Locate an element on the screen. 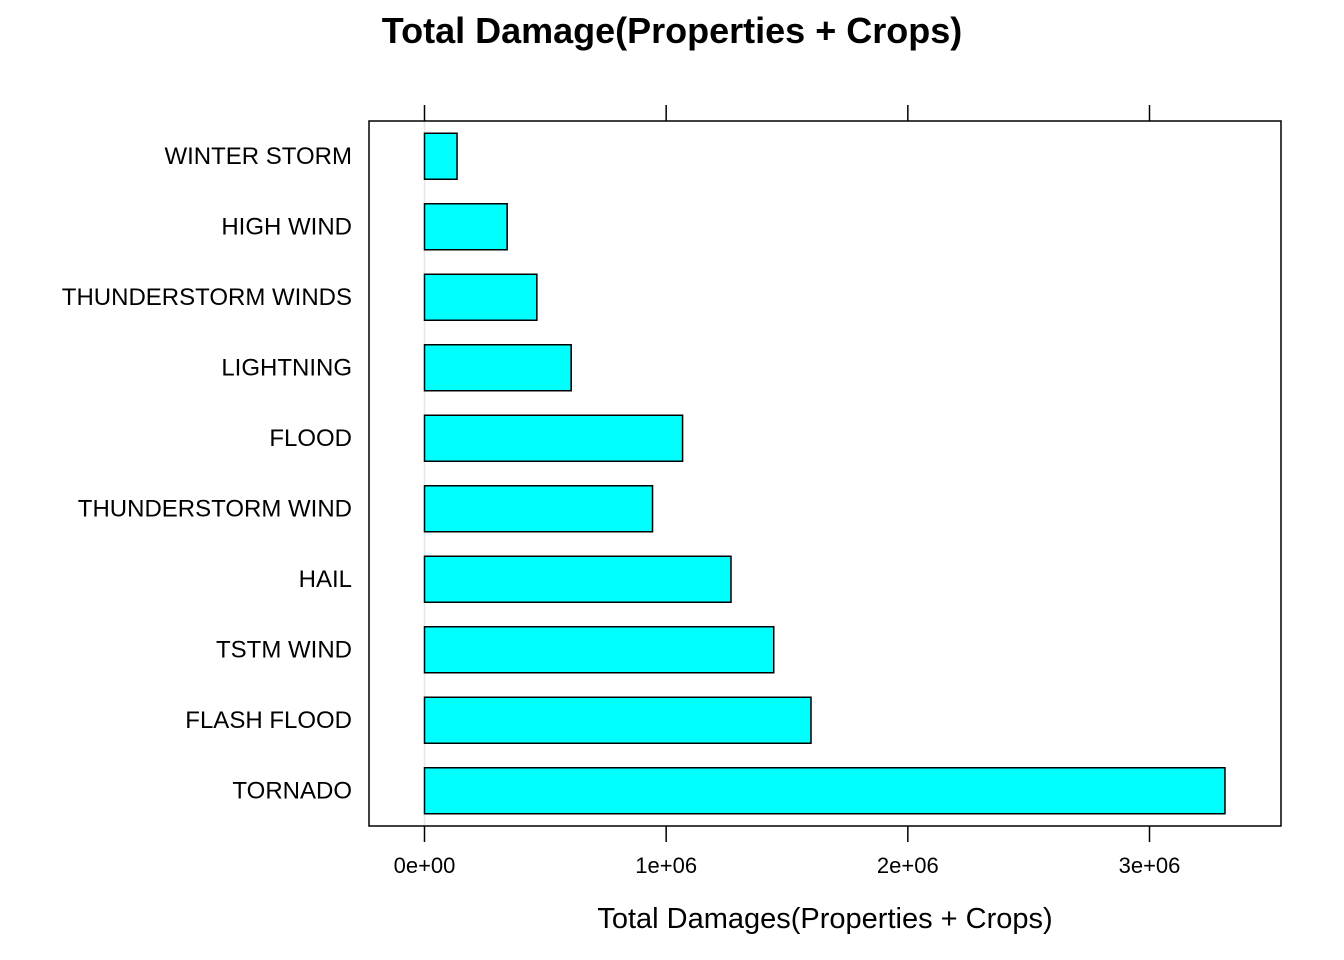  bar-hail is located at coordinates (577, 579).